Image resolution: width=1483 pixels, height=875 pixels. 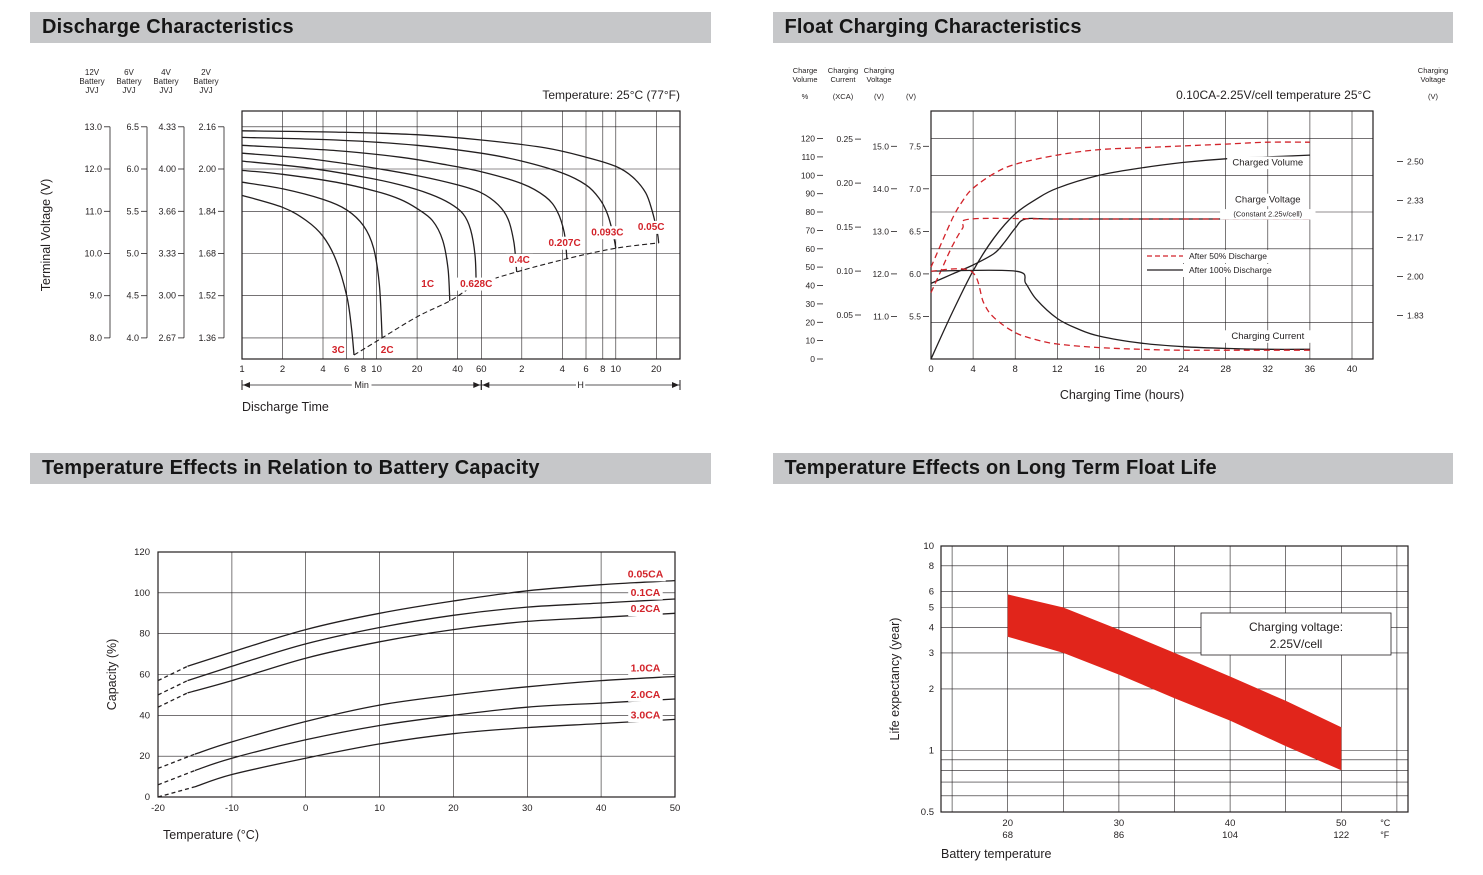 What do you see at coordinates (207, 338) in the screenshot?
I see `svg-text: 1.36` at bounding box center [207, 338].